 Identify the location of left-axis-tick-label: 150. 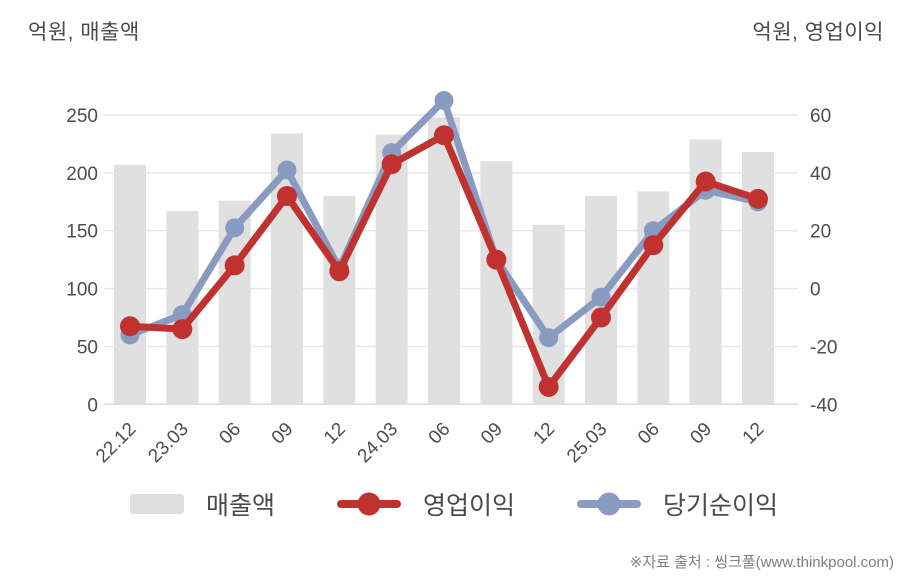
(82, 232).